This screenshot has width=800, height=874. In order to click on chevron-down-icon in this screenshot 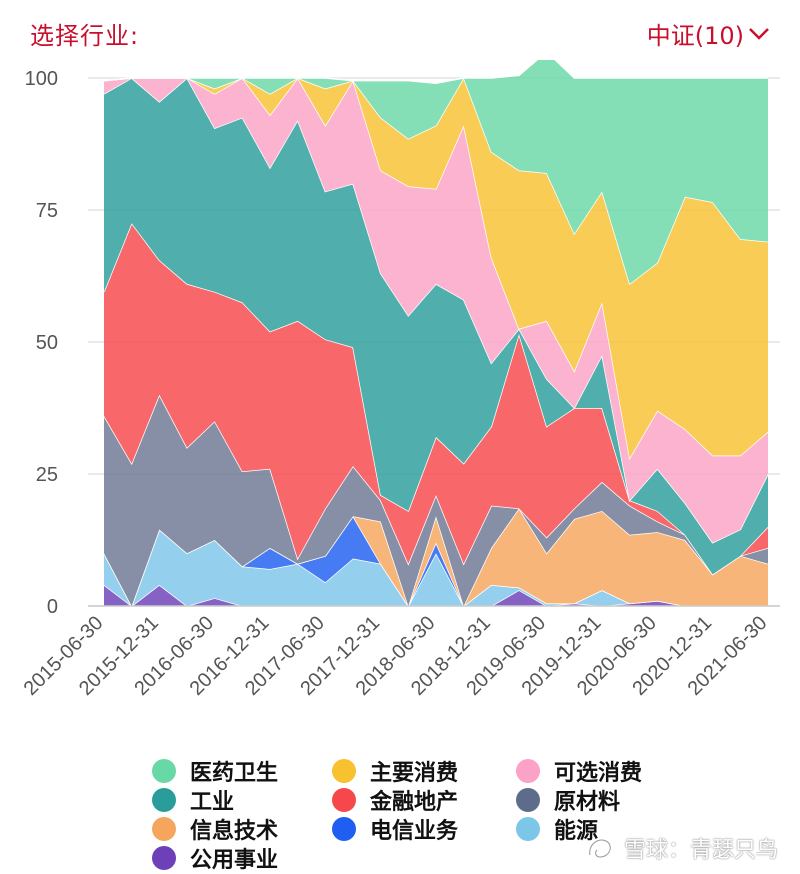, I will do `click(759, 33)`.